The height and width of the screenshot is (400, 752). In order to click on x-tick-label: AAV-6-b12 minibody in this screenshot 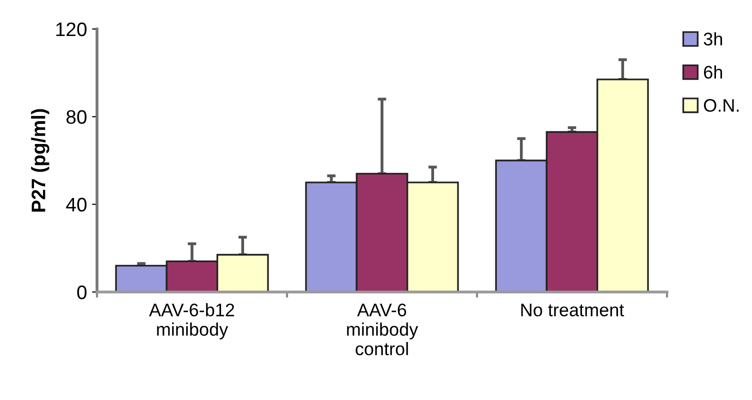, I will do `click(191, 321)`.